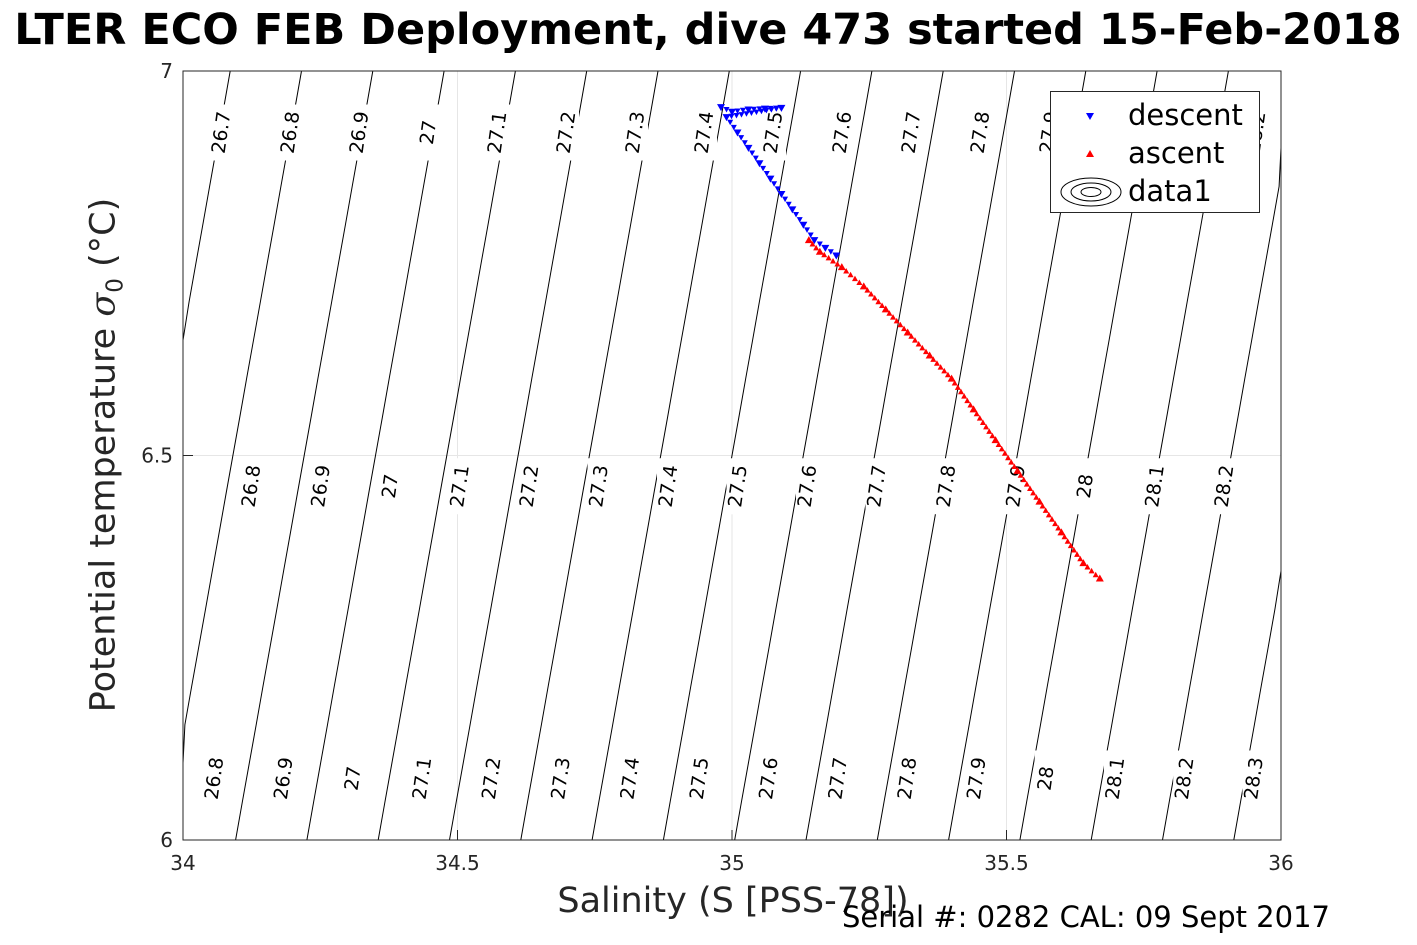 The image size is (1417, 945). I want to click on y-tick-label: 6.5, so click(157, 456).